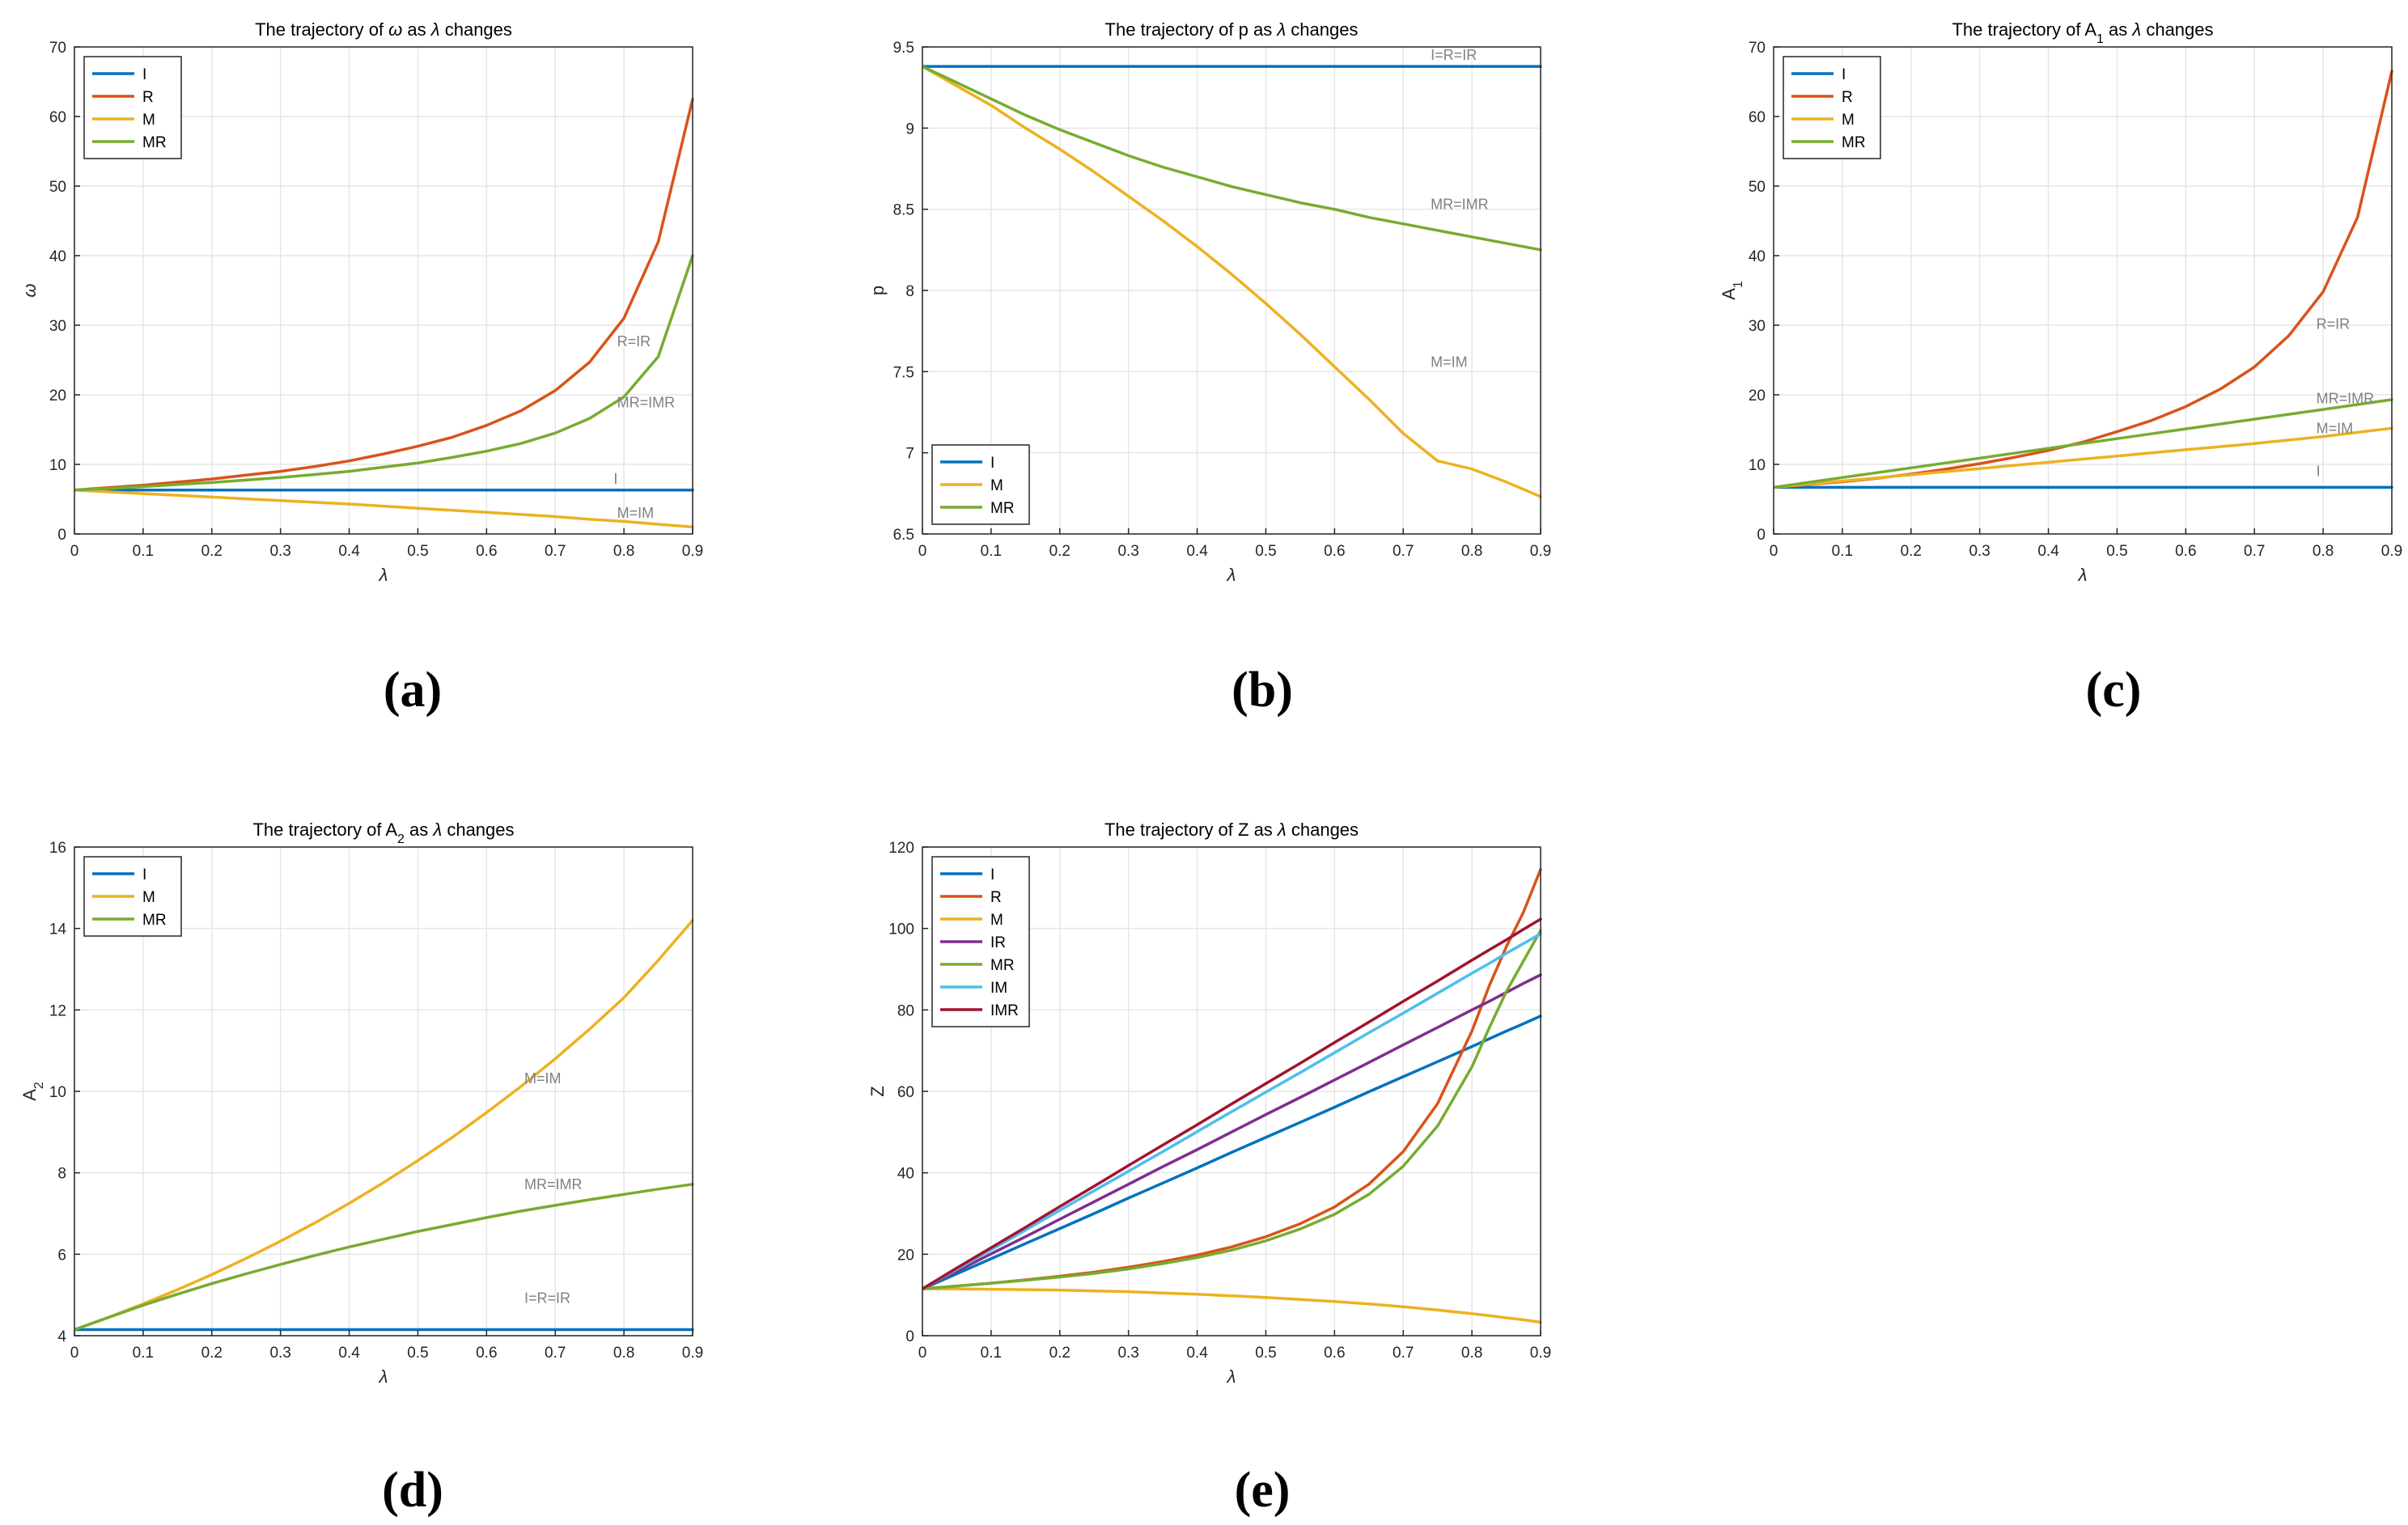  What do you see at coordinates (324, 830) in the screenshot?
I see `chart-title-part: The trajectory of A` at bounding box center [324, 830].